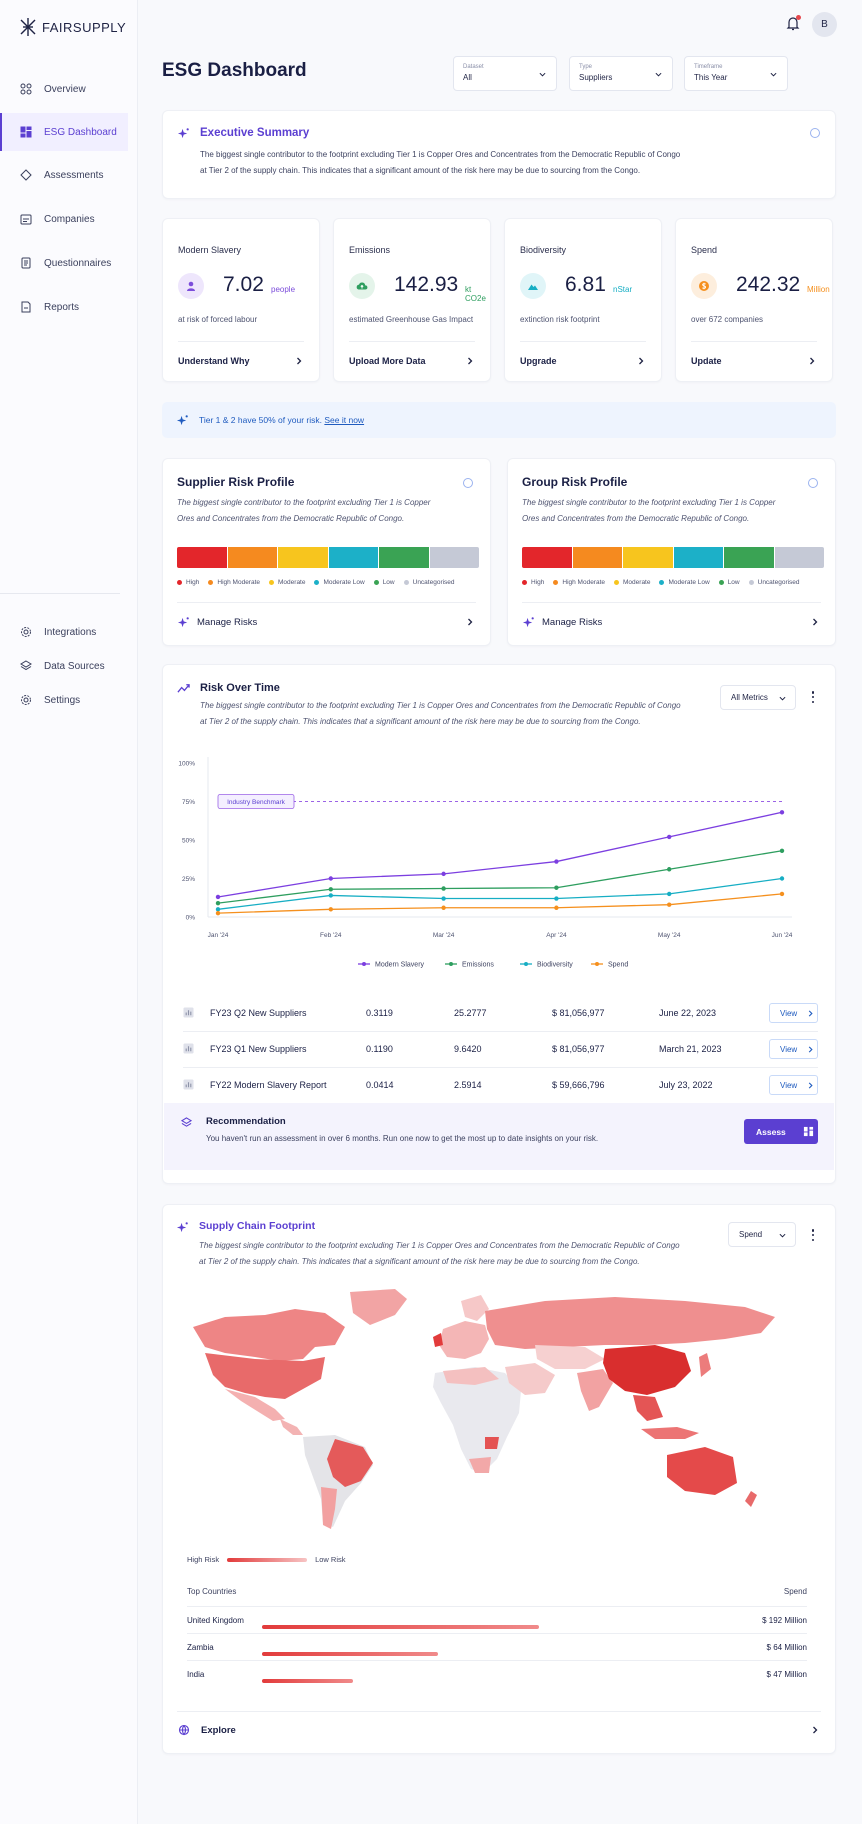 The image size is (862, 1824). I want to click on country-row: India $ 47 Million, so click(497, 1673).